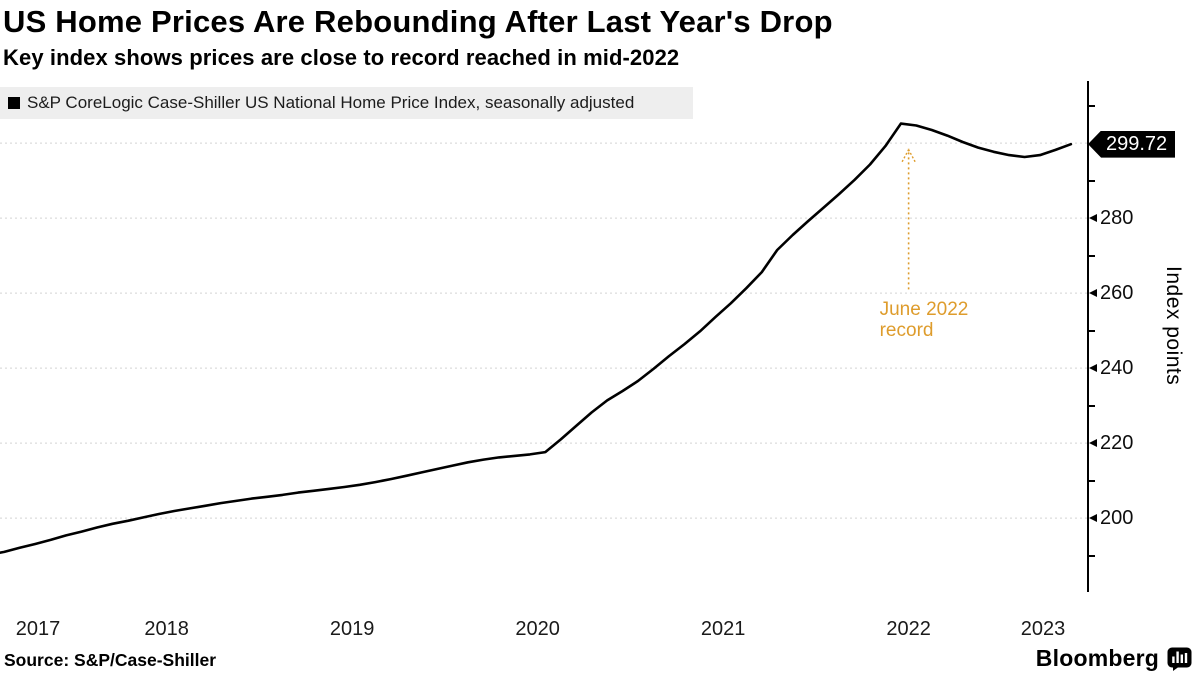  What do you see at coordinates (110, 660) in the screenshot?
I see `source-note: Source: S&P/Case-Shiller` at bounding box center [110, 660].